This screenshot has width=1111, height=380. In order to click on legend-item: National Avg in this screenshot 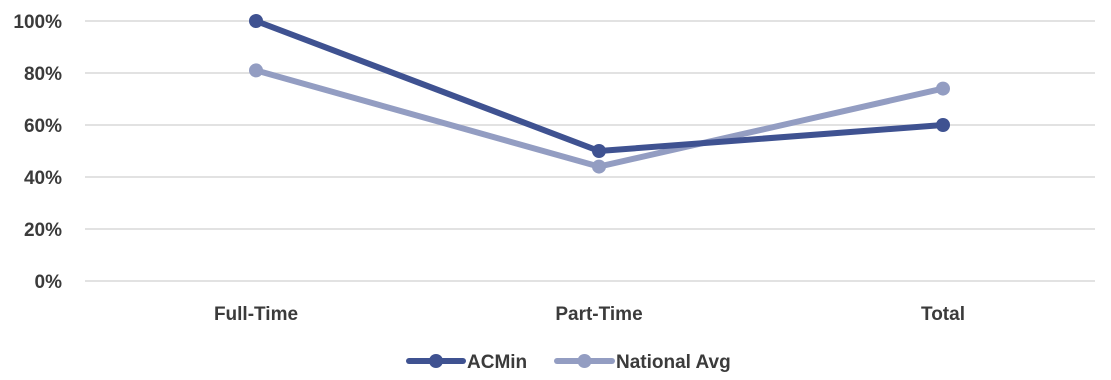, I will do `click(642, 362)`.